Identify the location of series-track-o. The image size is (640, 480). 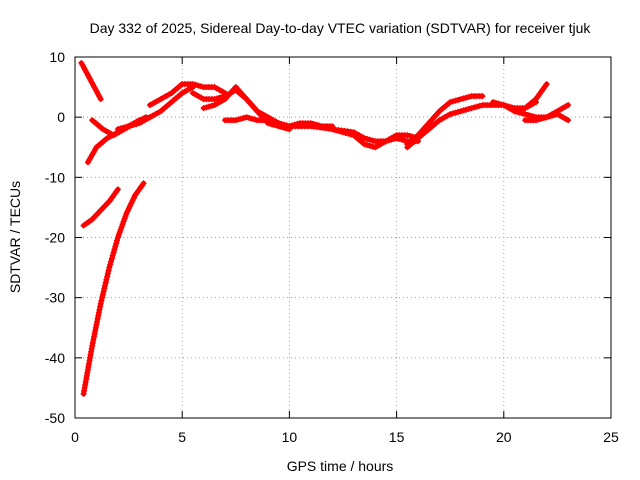
(520, 98).